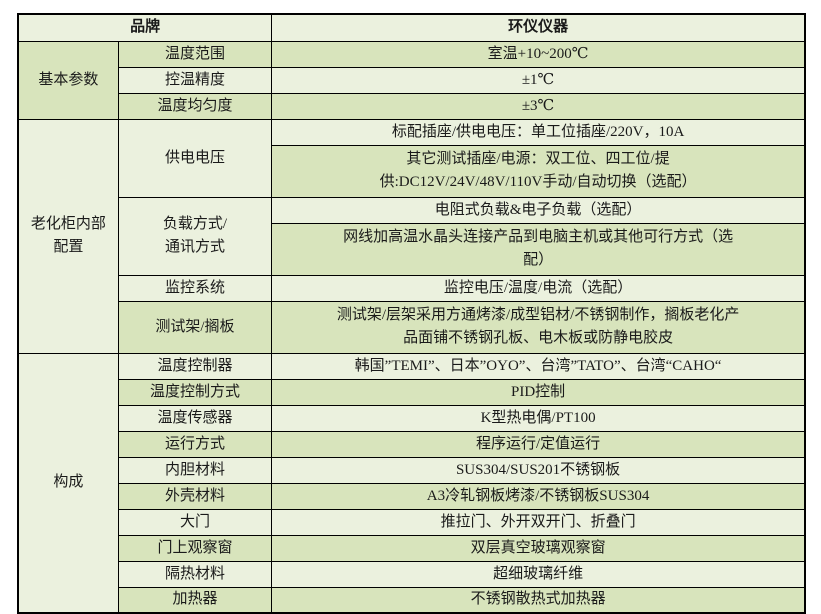  I want to click on row-label: 温度范围, so click(195, 54).